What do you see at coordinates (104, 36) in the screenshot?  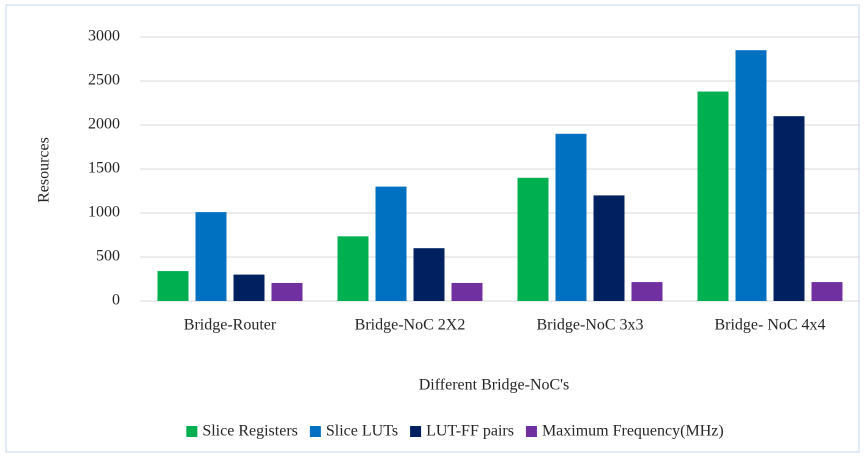 I see `y-tick-label: 3000` at bounding box center [104, 36].